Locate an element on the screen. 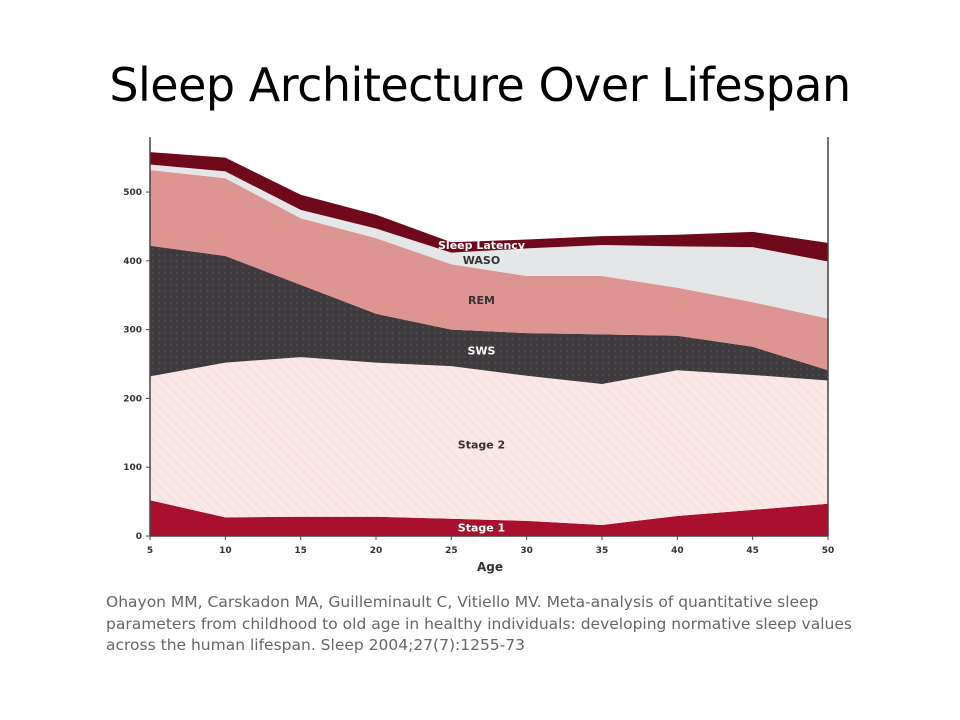 The image size is (960, 720). x-tick-label: 35 is located at coordinates (602, 551).